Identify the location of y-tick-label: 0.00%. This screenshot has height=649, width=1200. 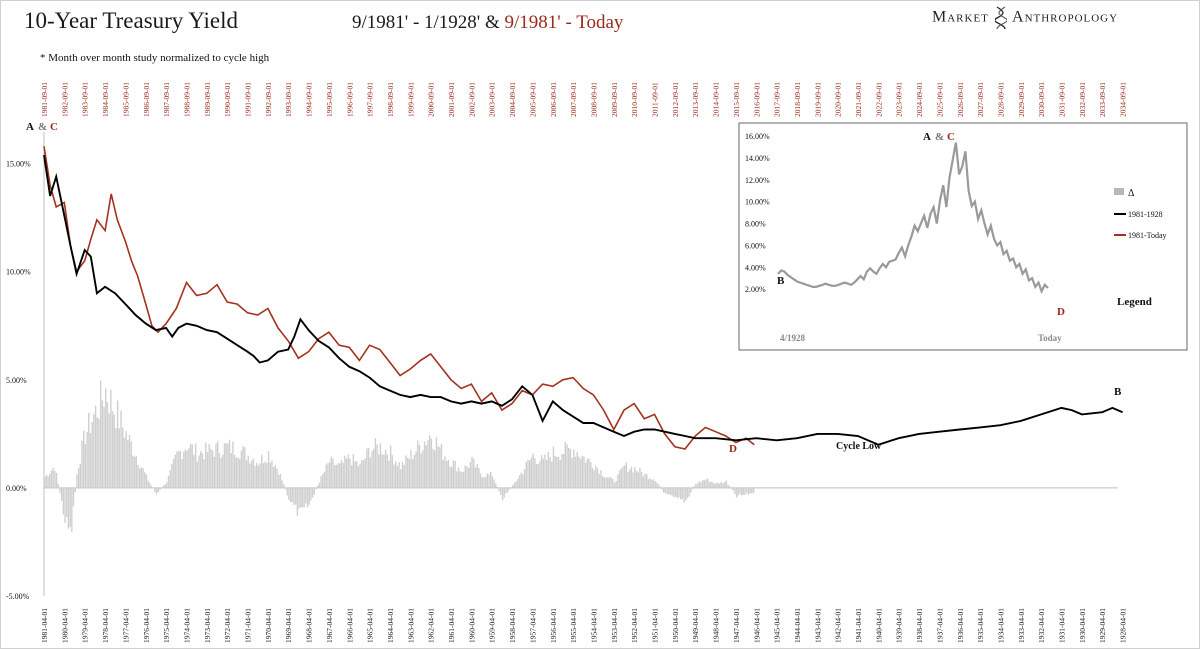
(16, 488).